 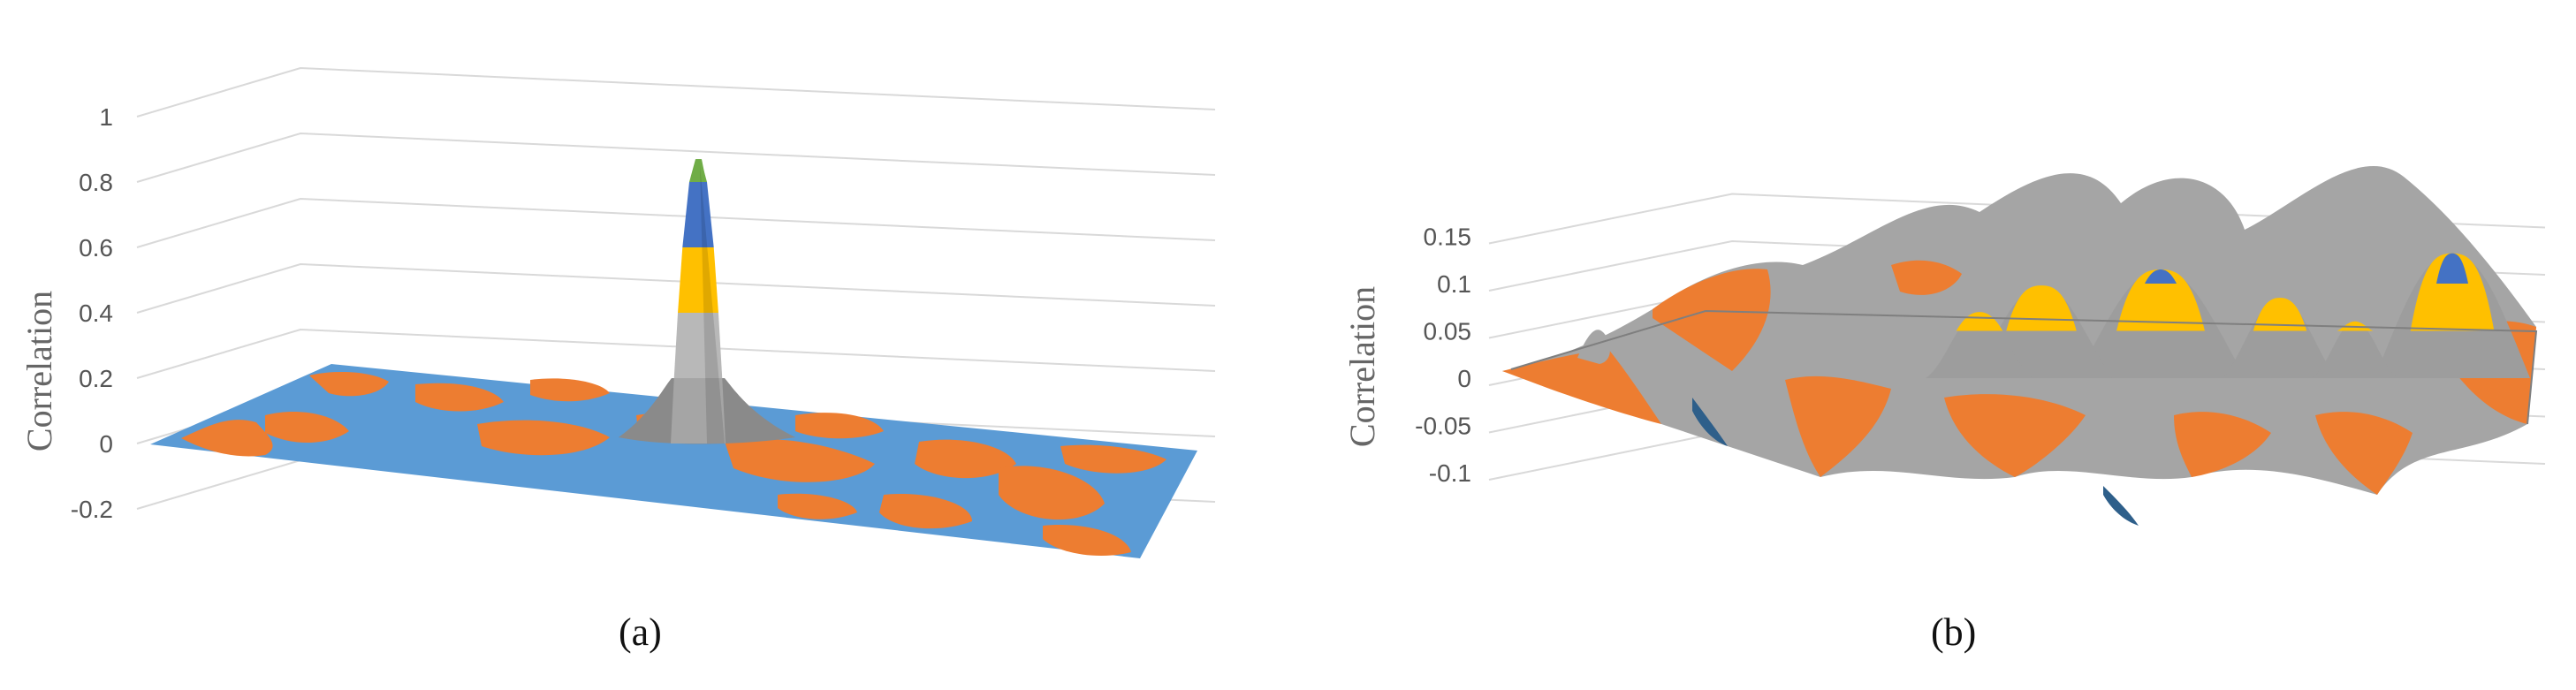 I want to click on y-axis-ticks-a: 1 0.8 0.6 0.4 0.2 0 -0.2, so click(x=92, y=313).